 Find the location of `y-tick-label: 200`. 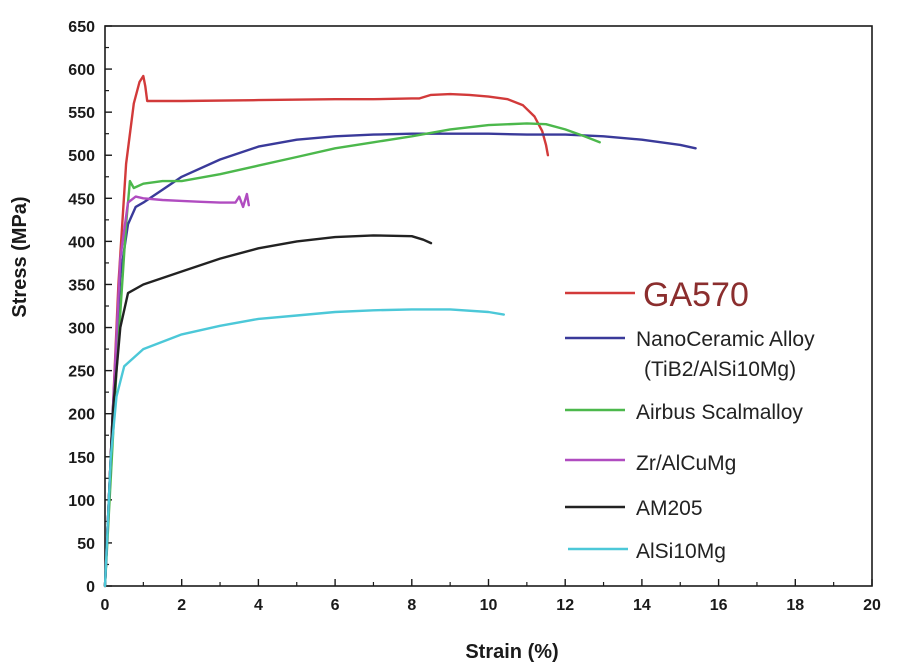

y-tick-label: 200 is located at coordinates (81, 415).